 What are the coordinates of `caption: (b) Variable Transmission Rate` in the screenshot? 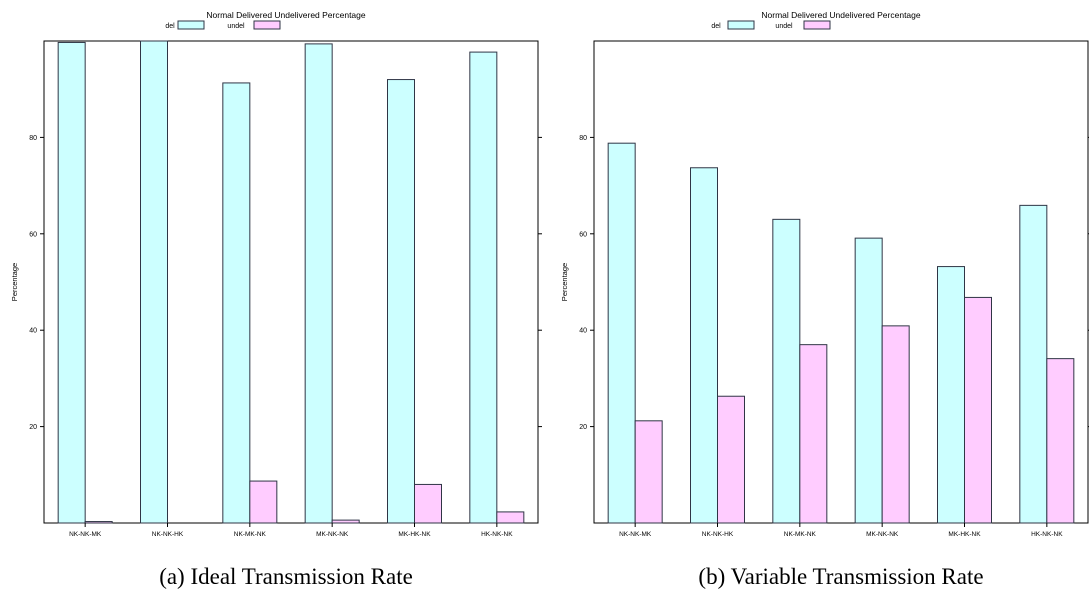 It's located at (840, 576).